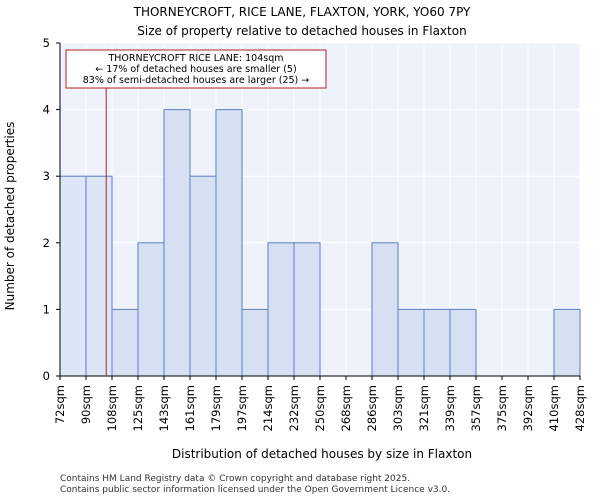 The height and width of the screenshot is (500, 600). Describe the element at coordinates (346, 408) in the screenshot. I see `x-tick-label-268sqm: 268sqm` at that location.